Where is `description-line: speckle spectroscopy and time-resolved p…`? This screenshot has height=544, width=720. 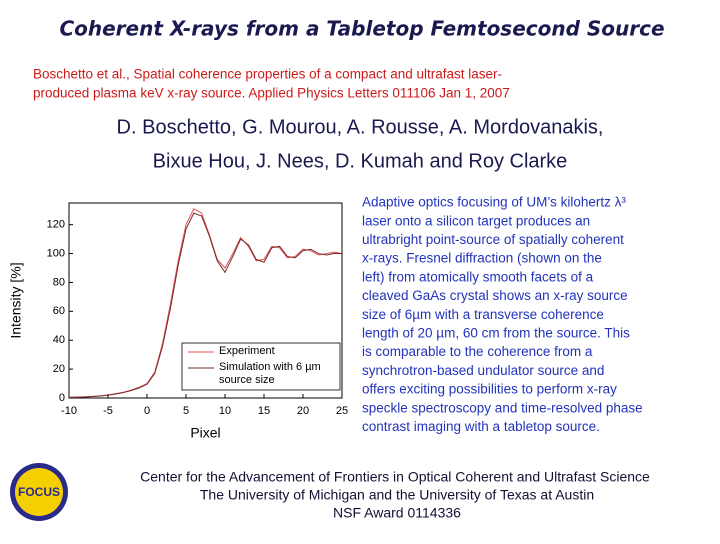
description-line: speckle spectroscopy and time-resolved p… is located at coordinates (502, 407).